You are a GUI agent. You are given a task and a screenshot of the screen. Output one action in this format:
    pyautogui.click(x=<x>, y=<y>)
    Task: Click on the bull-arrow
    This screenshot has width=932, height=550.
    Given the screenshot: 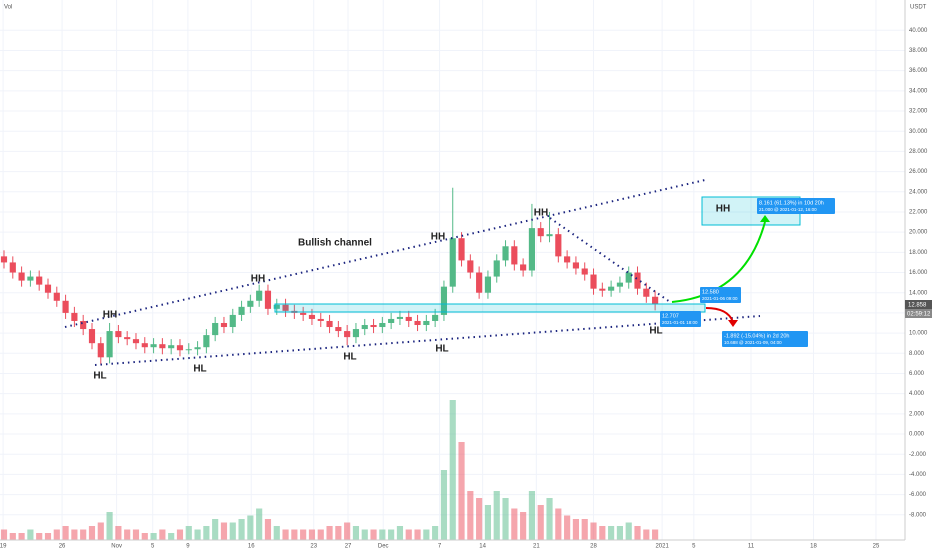 What is the action you would take?
    pyautogui.click(x=765, y=218)
    